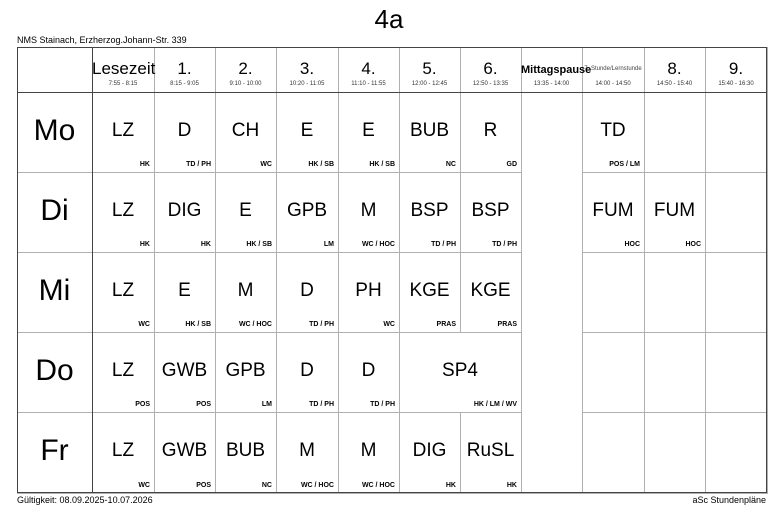 Image resolution: width=778 pixels, height=515 pixels. Describe the element at coordinates (512, 164) in the screenshot. I see `lesson-teacher: GD` at that location.